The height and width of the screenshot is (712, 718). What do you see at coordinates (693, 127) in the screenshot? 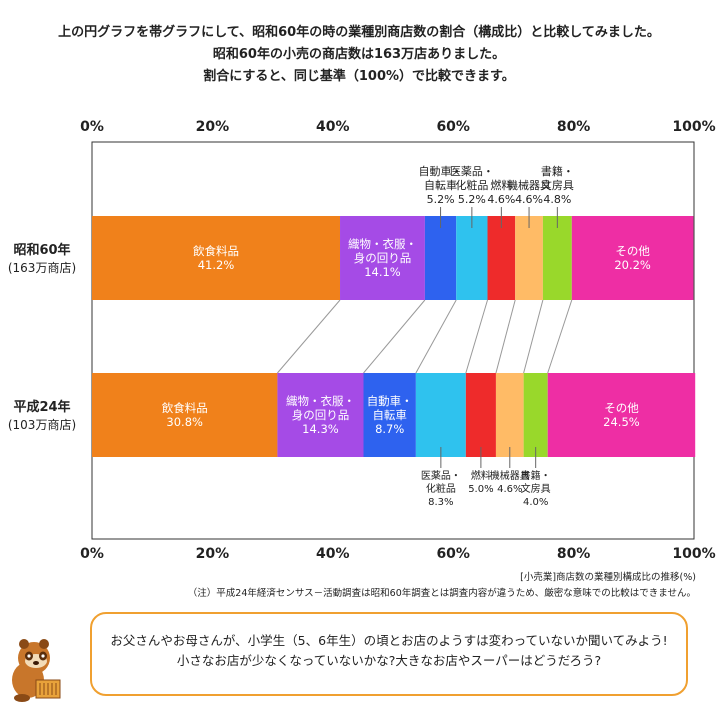
I see `tick-label-top: 100%` at bounding box center [693, 127].